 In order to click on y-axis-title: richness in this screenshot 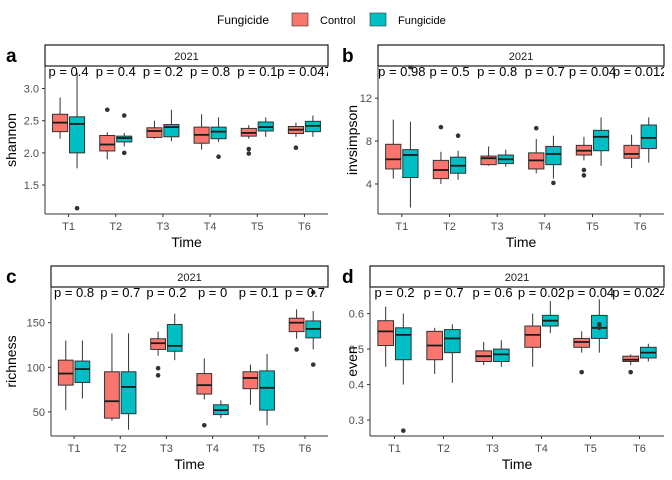, I will do `click(11, 361)`.